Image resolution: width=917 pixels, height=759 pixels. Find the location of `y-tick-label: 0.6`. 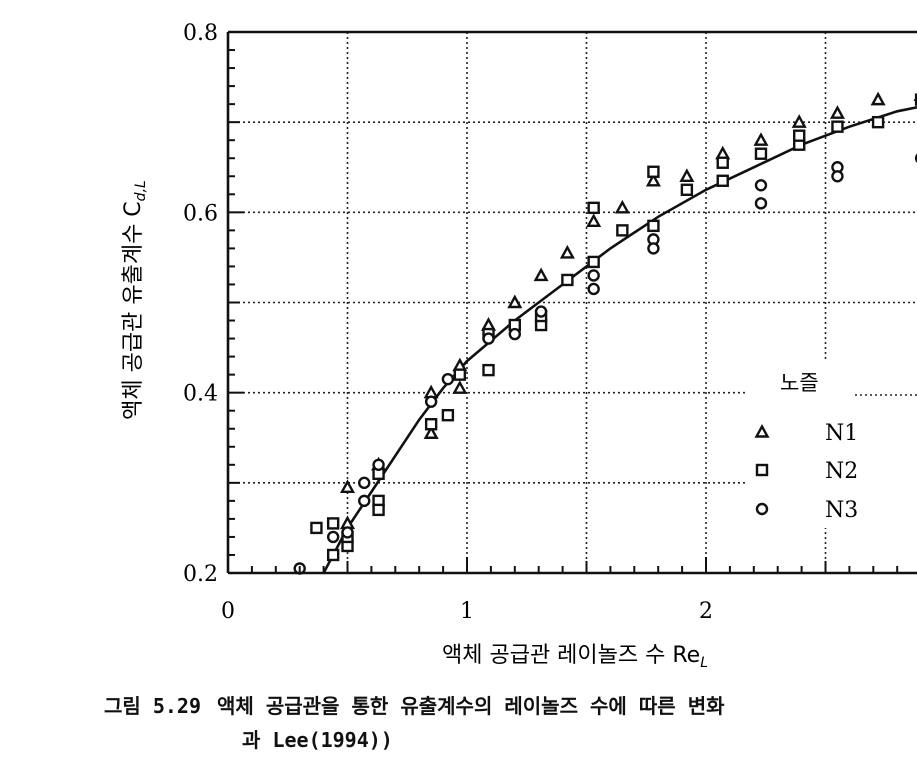

y-tick-label: 0.6 is located at coordinates (200, 213).